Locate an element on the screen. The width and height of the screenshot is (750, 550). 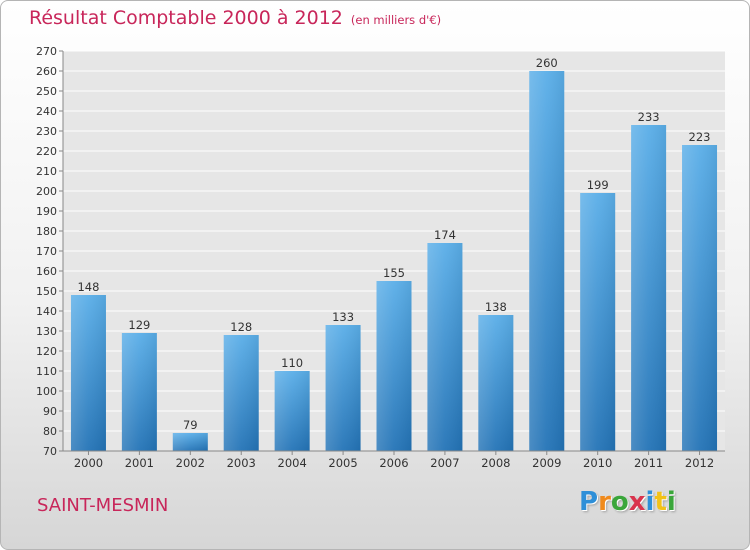
x-tick-label: 2007 is located at coordinates (444, 463).